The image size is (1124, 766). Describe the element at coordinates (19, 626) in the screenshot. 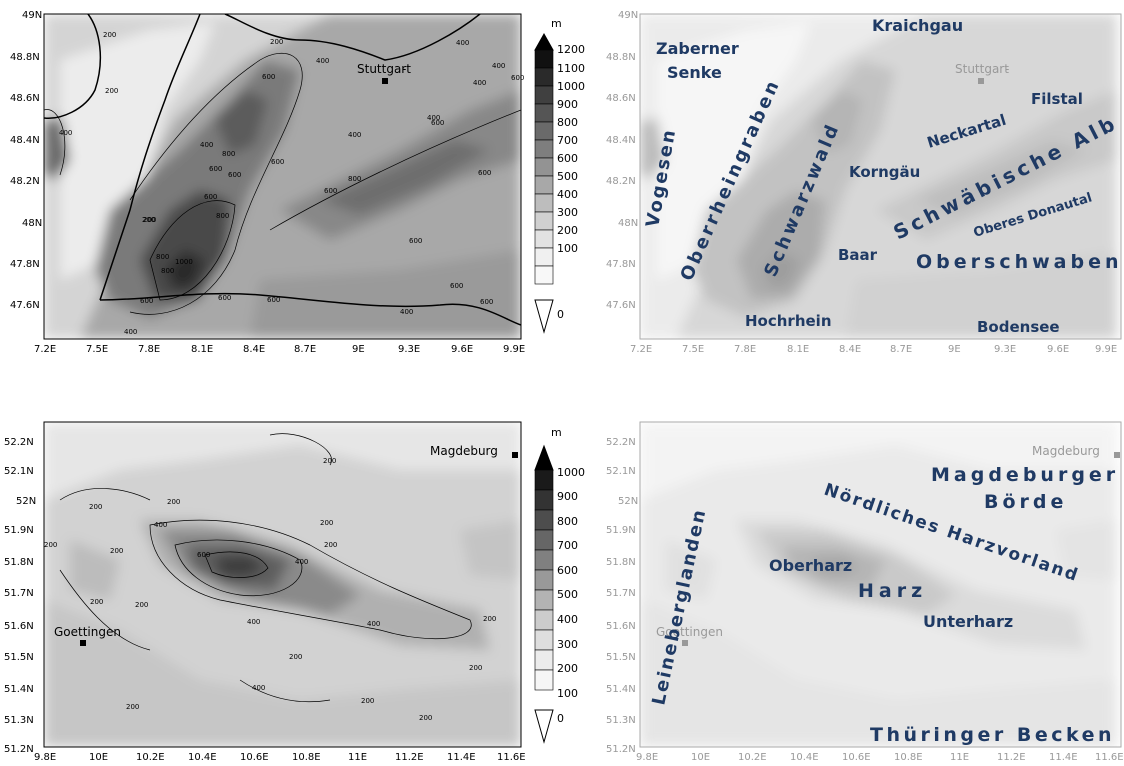

I see `y-tick: 51.6N` at that location.